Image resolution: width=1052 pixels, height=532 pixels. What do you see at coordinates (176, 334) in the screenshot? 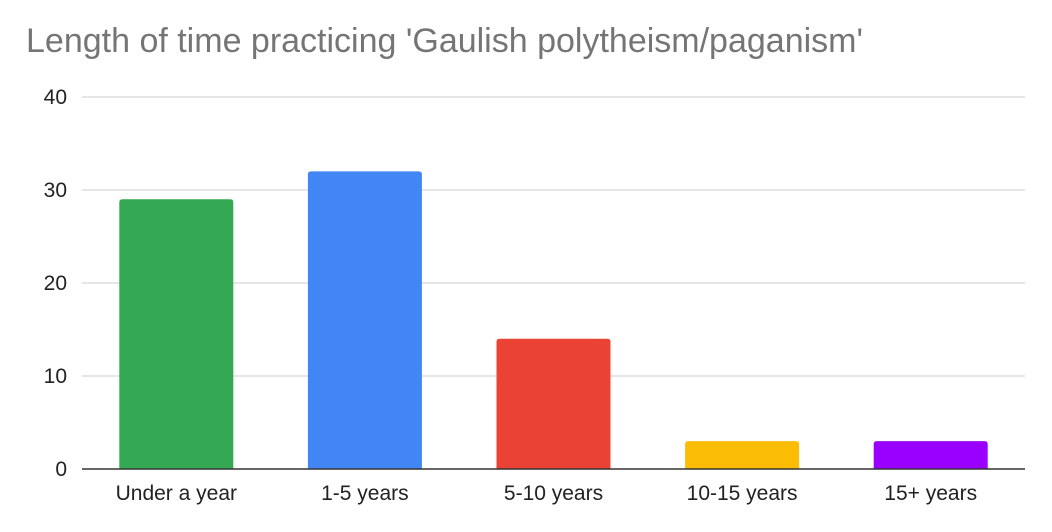
I see `bar-under-a-year` at bounding box center [176, 334].